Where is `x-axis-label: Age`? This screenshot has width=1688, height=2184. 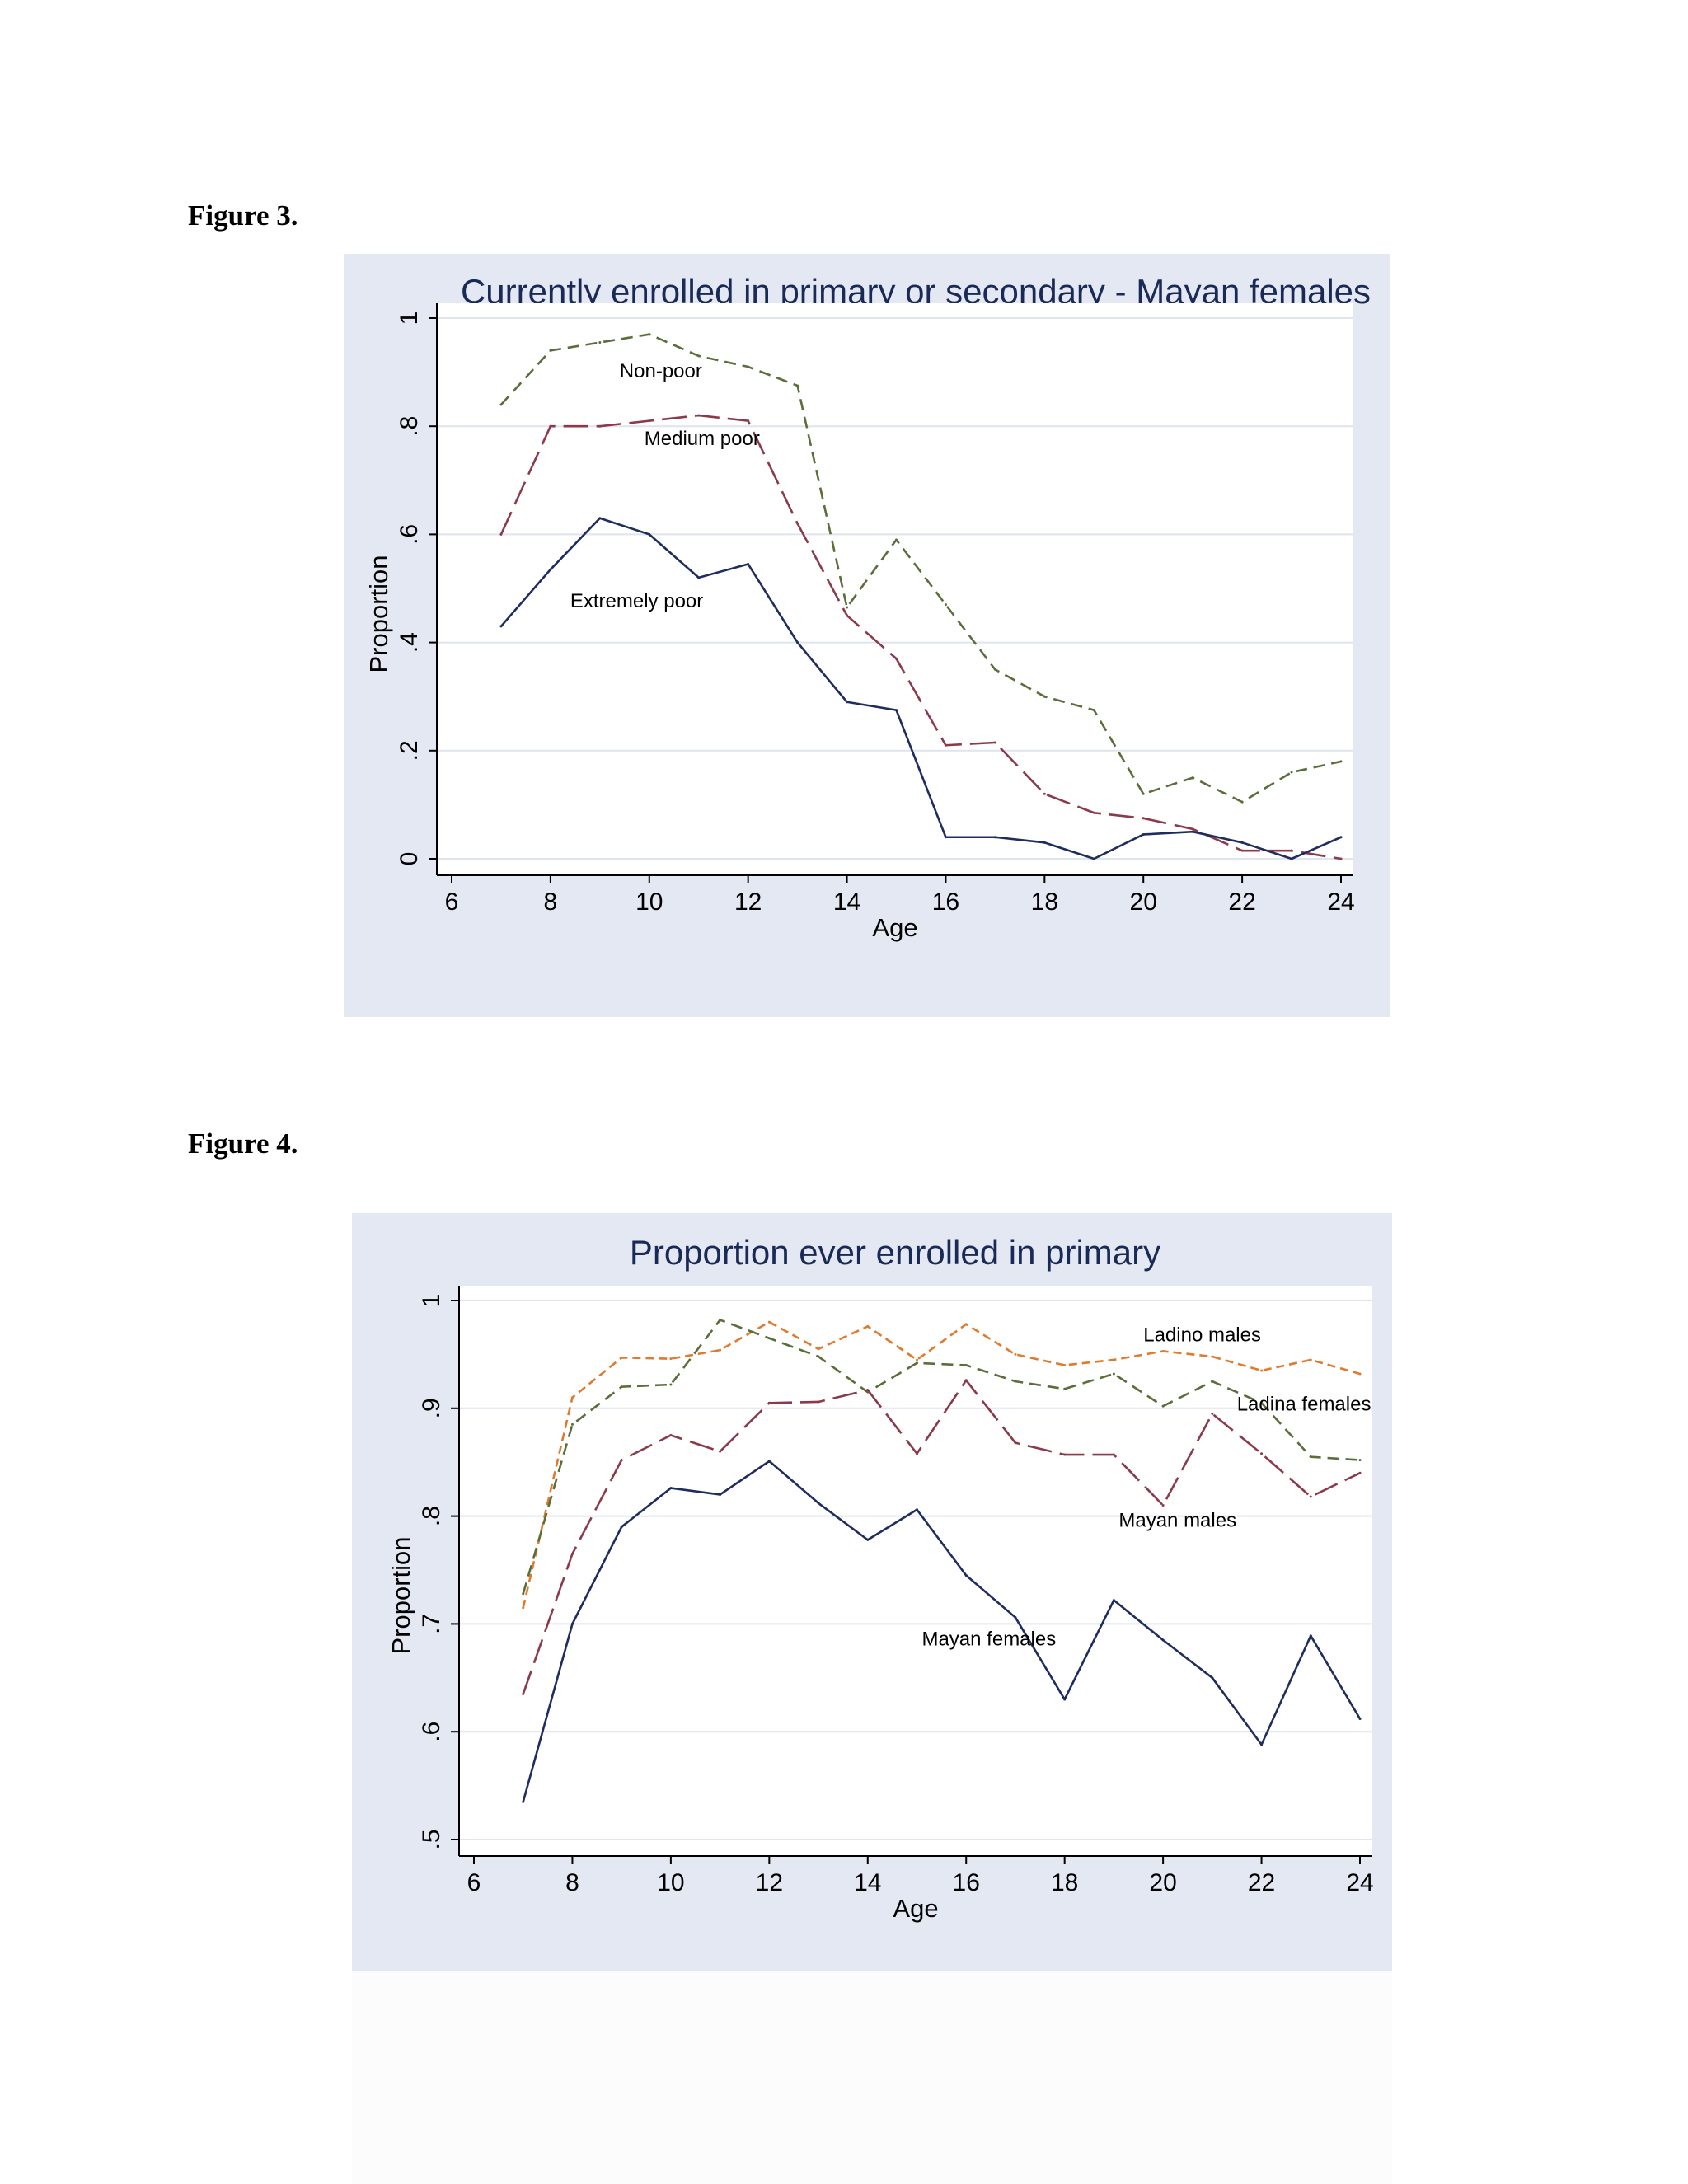 x-axis-label: Age is located at coordinates (915, 1908).